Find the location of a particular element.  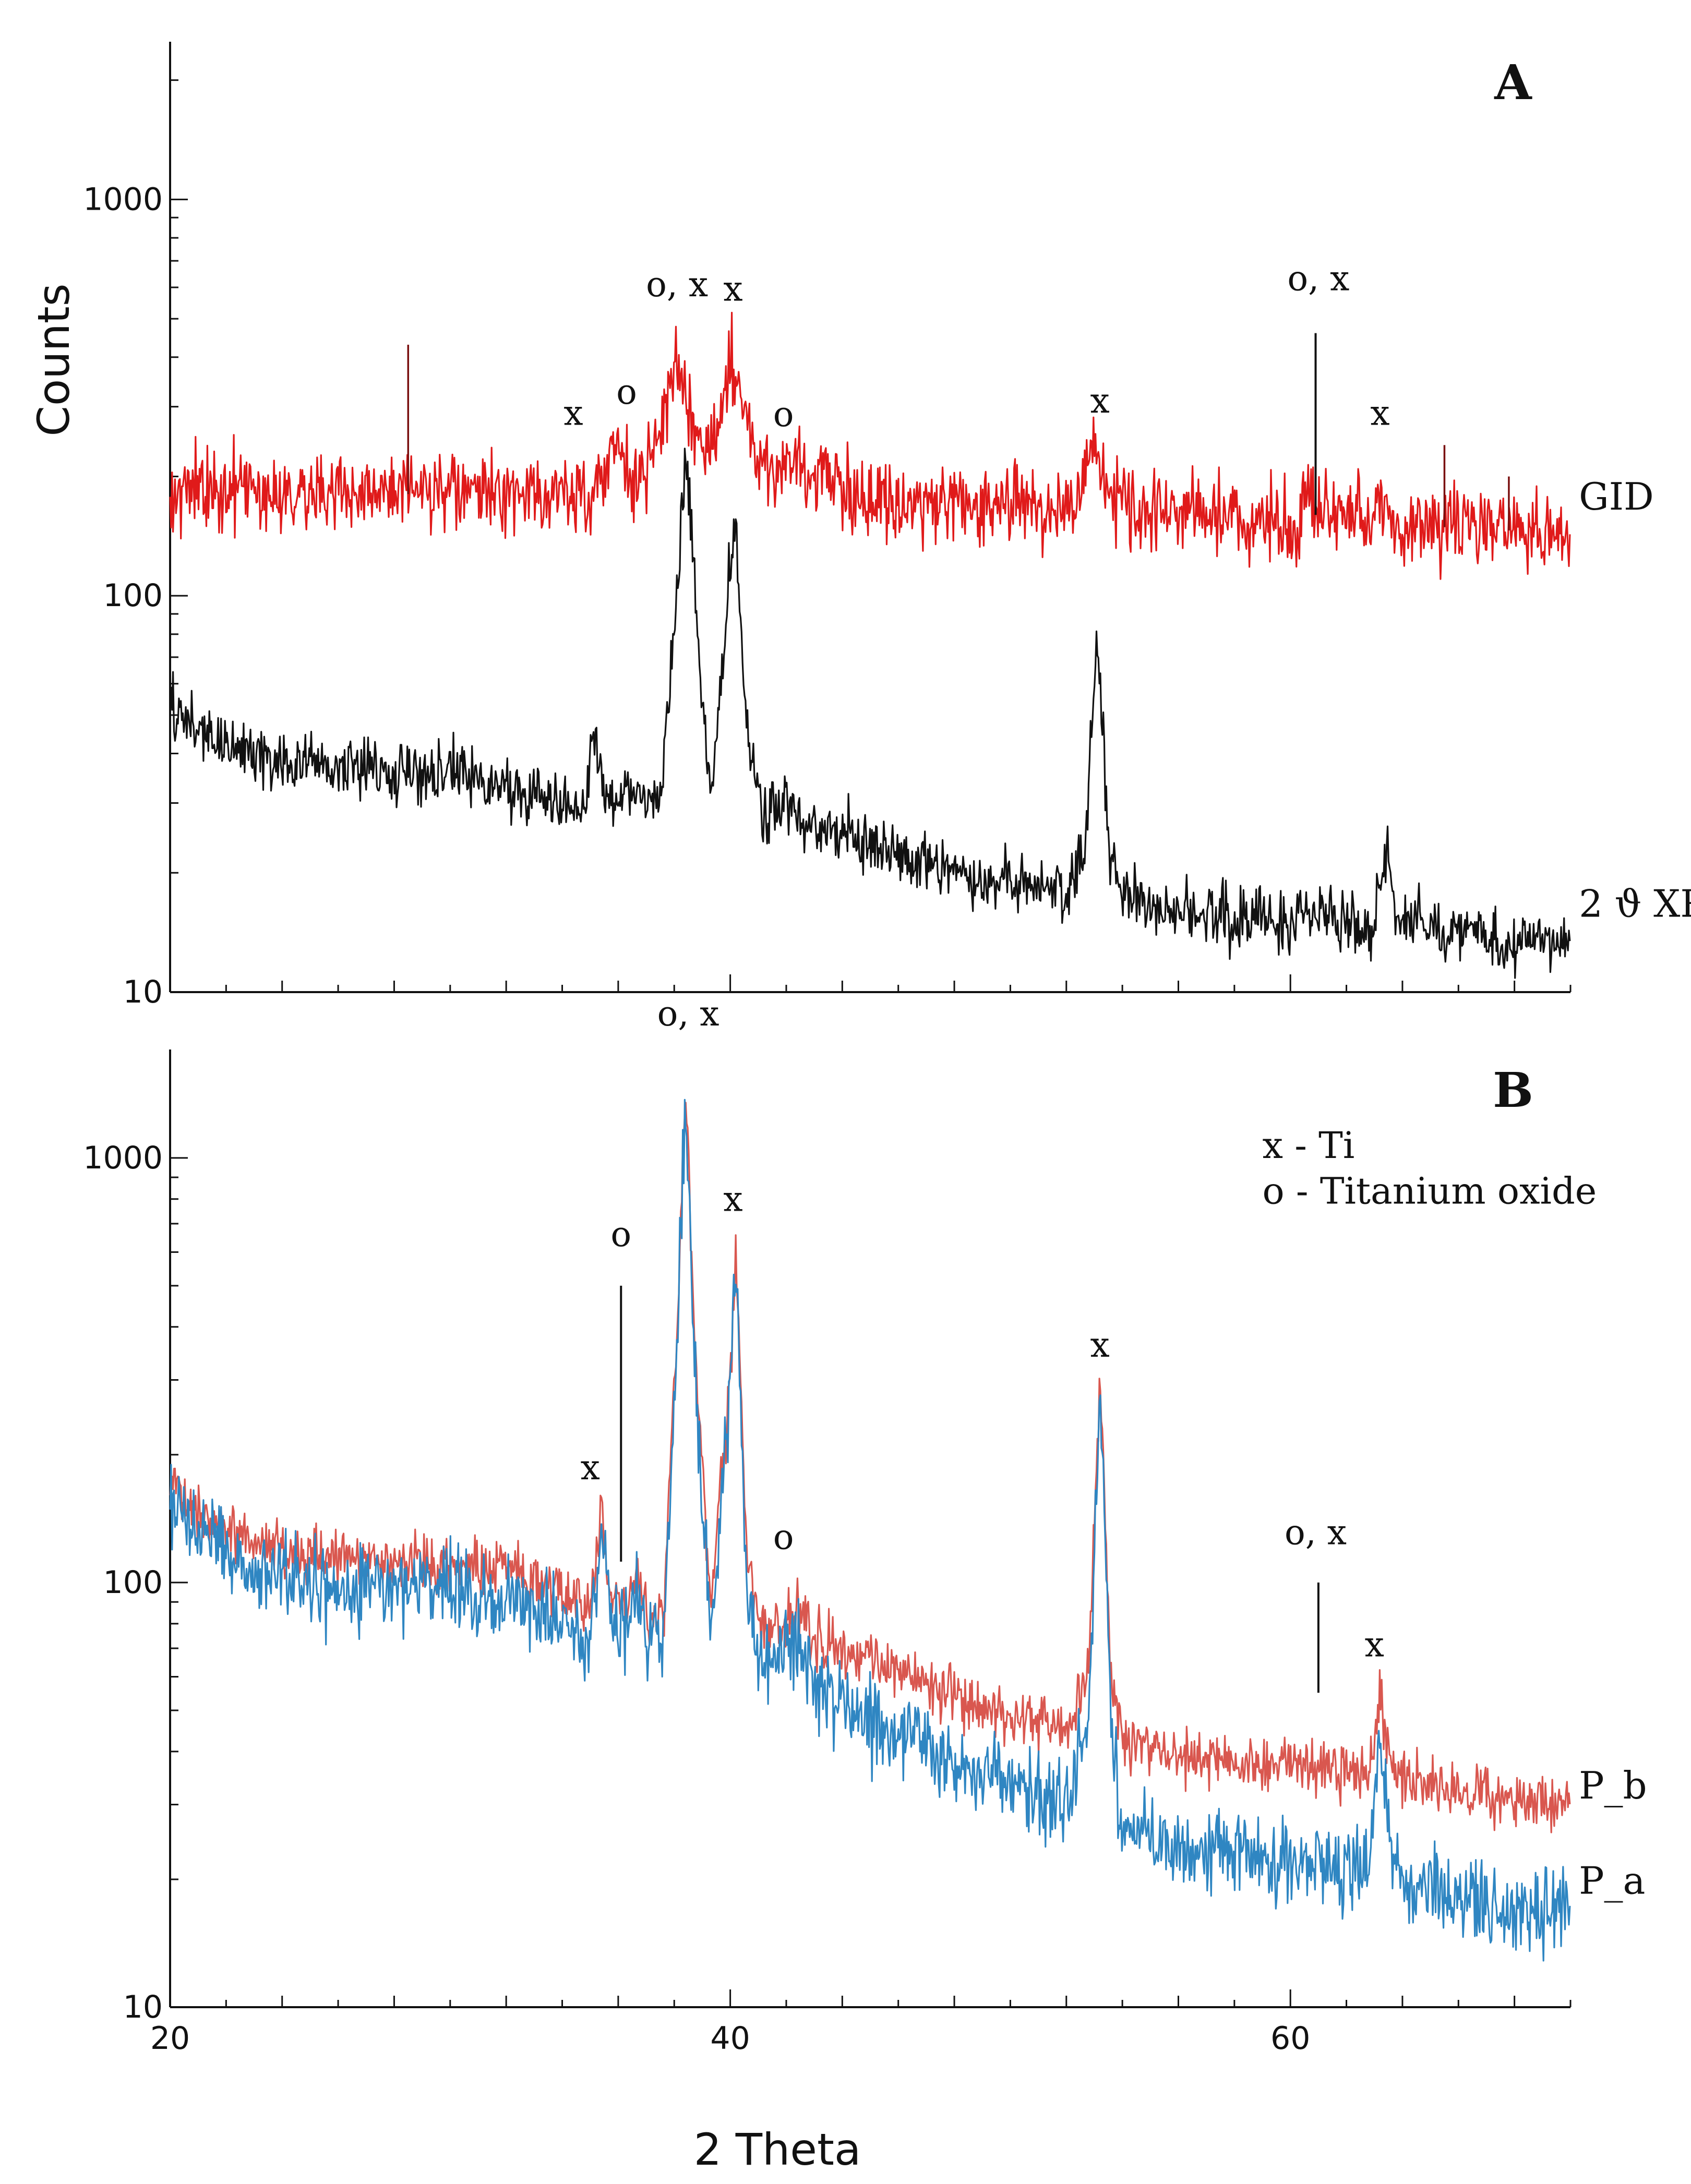

y-axis-title: Counts is located at coordinates (54, 359).